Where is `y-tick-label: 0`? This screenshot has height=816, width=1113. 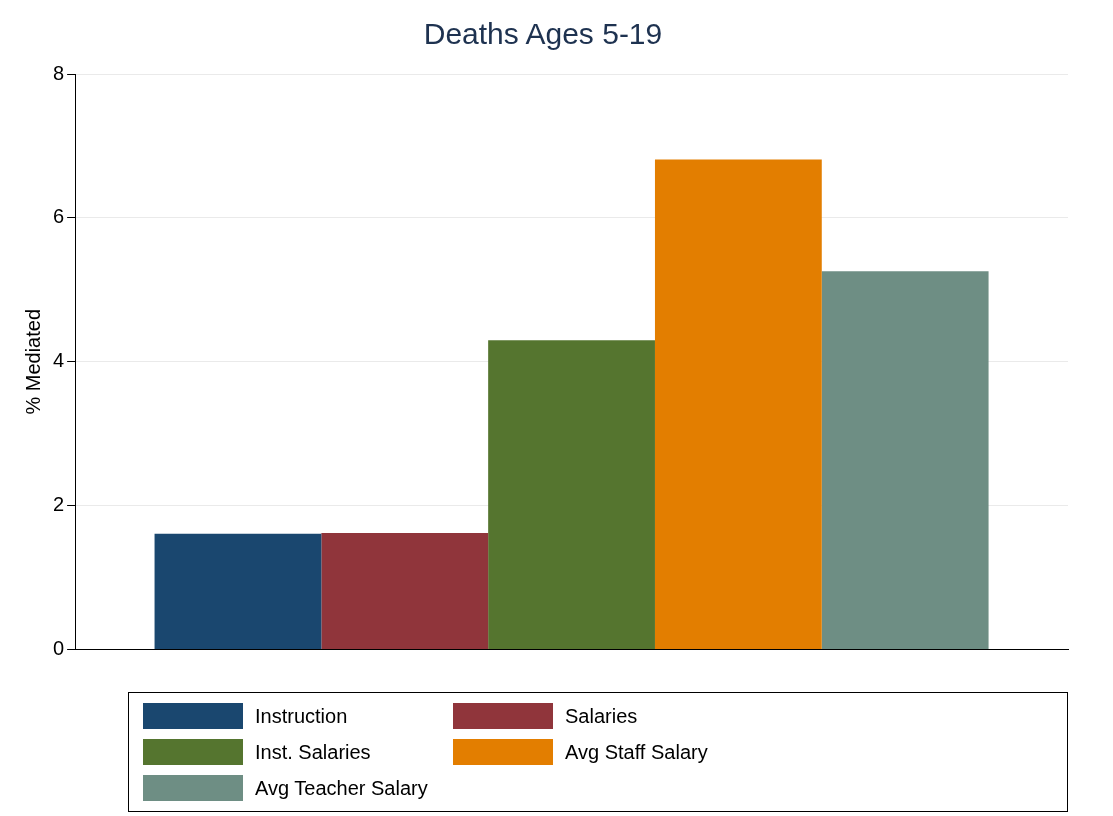
y-tick-label: 0 is located at coordinates (59, 648).